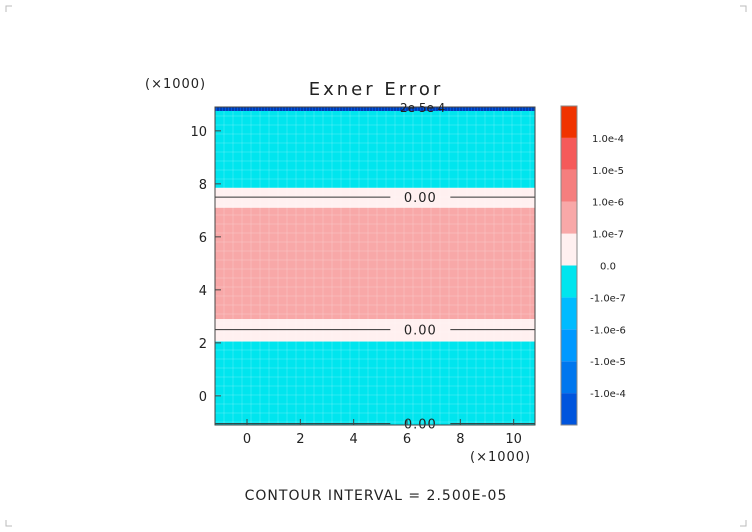  Describe the element at coordinates (608, 139) in the screenshot. I see `colorbar-label: 1.0e-4` at that location.